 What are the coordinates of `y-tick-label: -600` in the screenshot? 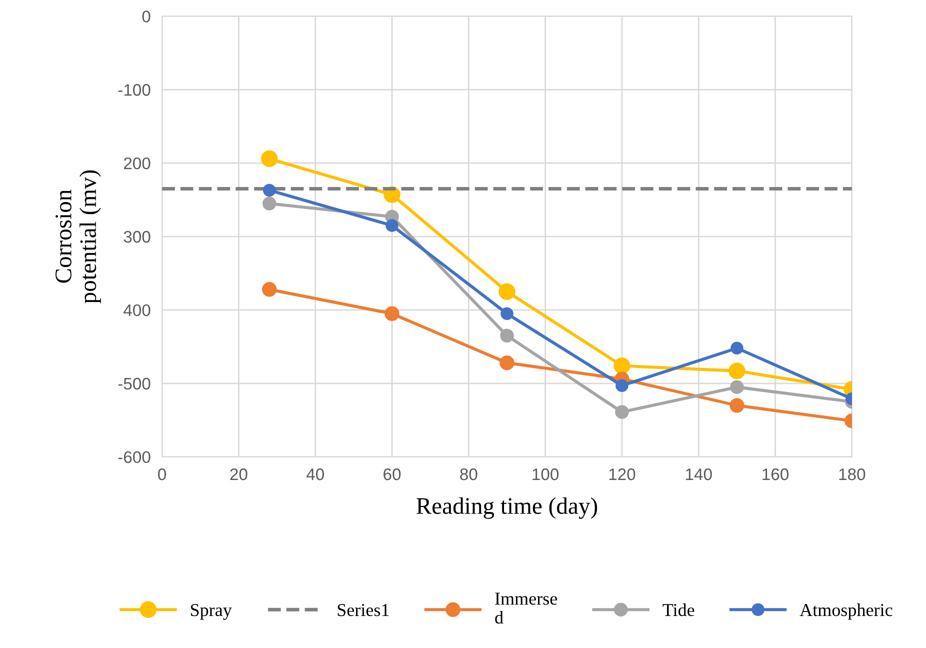 It's located at (134, 457).